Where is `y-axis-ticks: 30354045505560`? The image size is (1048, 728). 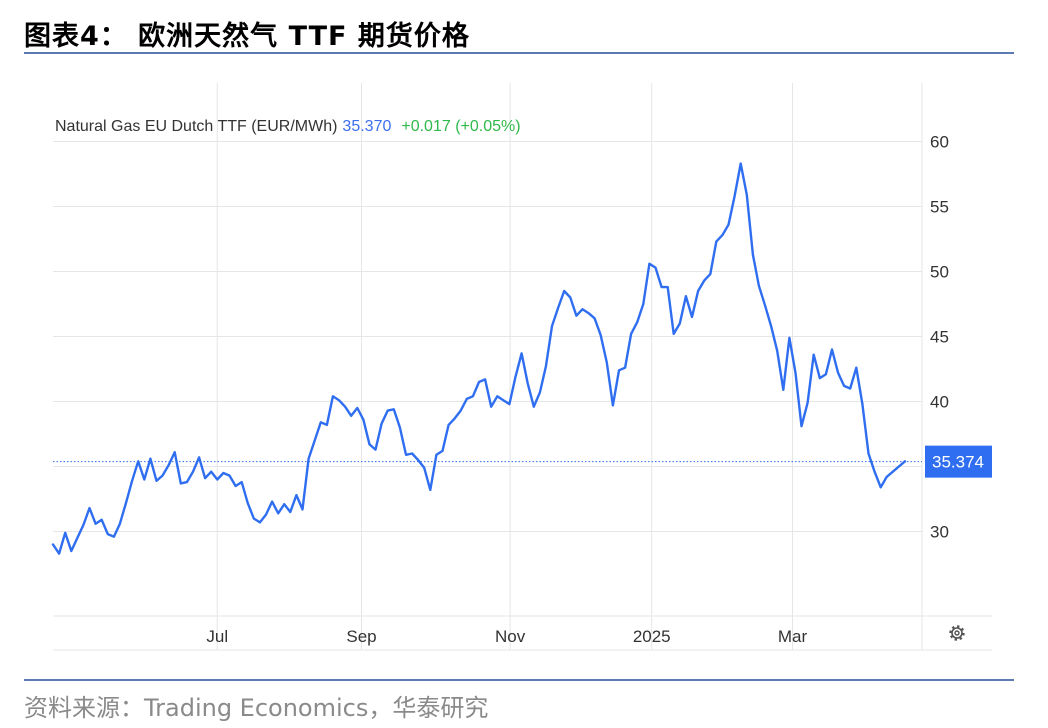 y-axis-ticks: 30354045505560 is located at coordinates (939, 337).